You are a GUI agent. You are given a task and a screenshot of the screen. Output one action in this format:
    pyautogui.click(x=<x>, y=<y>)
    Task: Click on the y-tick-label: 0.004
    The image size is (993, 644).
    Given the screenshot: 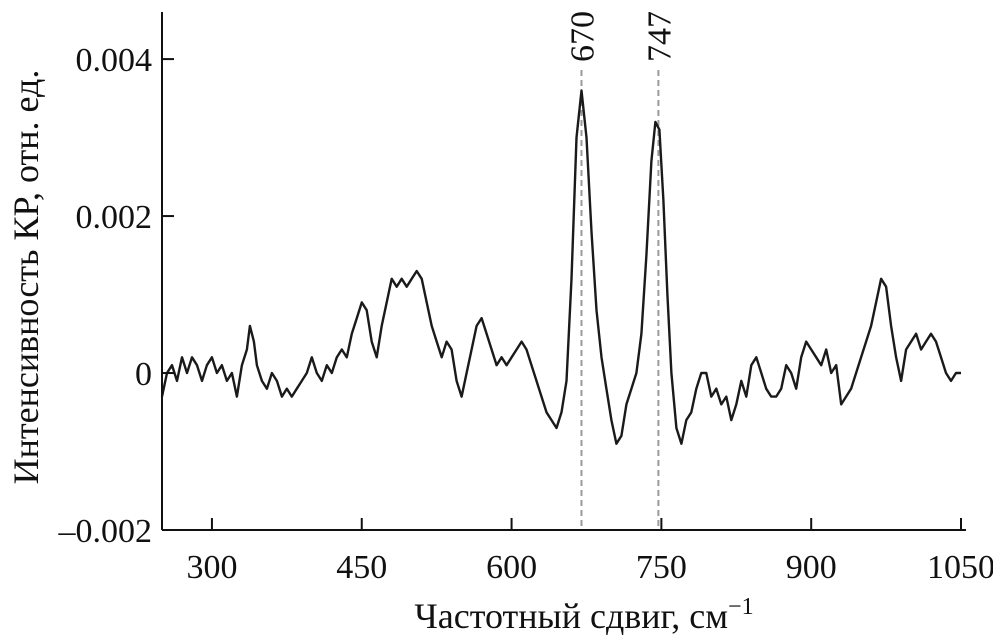 What is the action you would take?
    pyautogui.click(x=114, y=60)
    